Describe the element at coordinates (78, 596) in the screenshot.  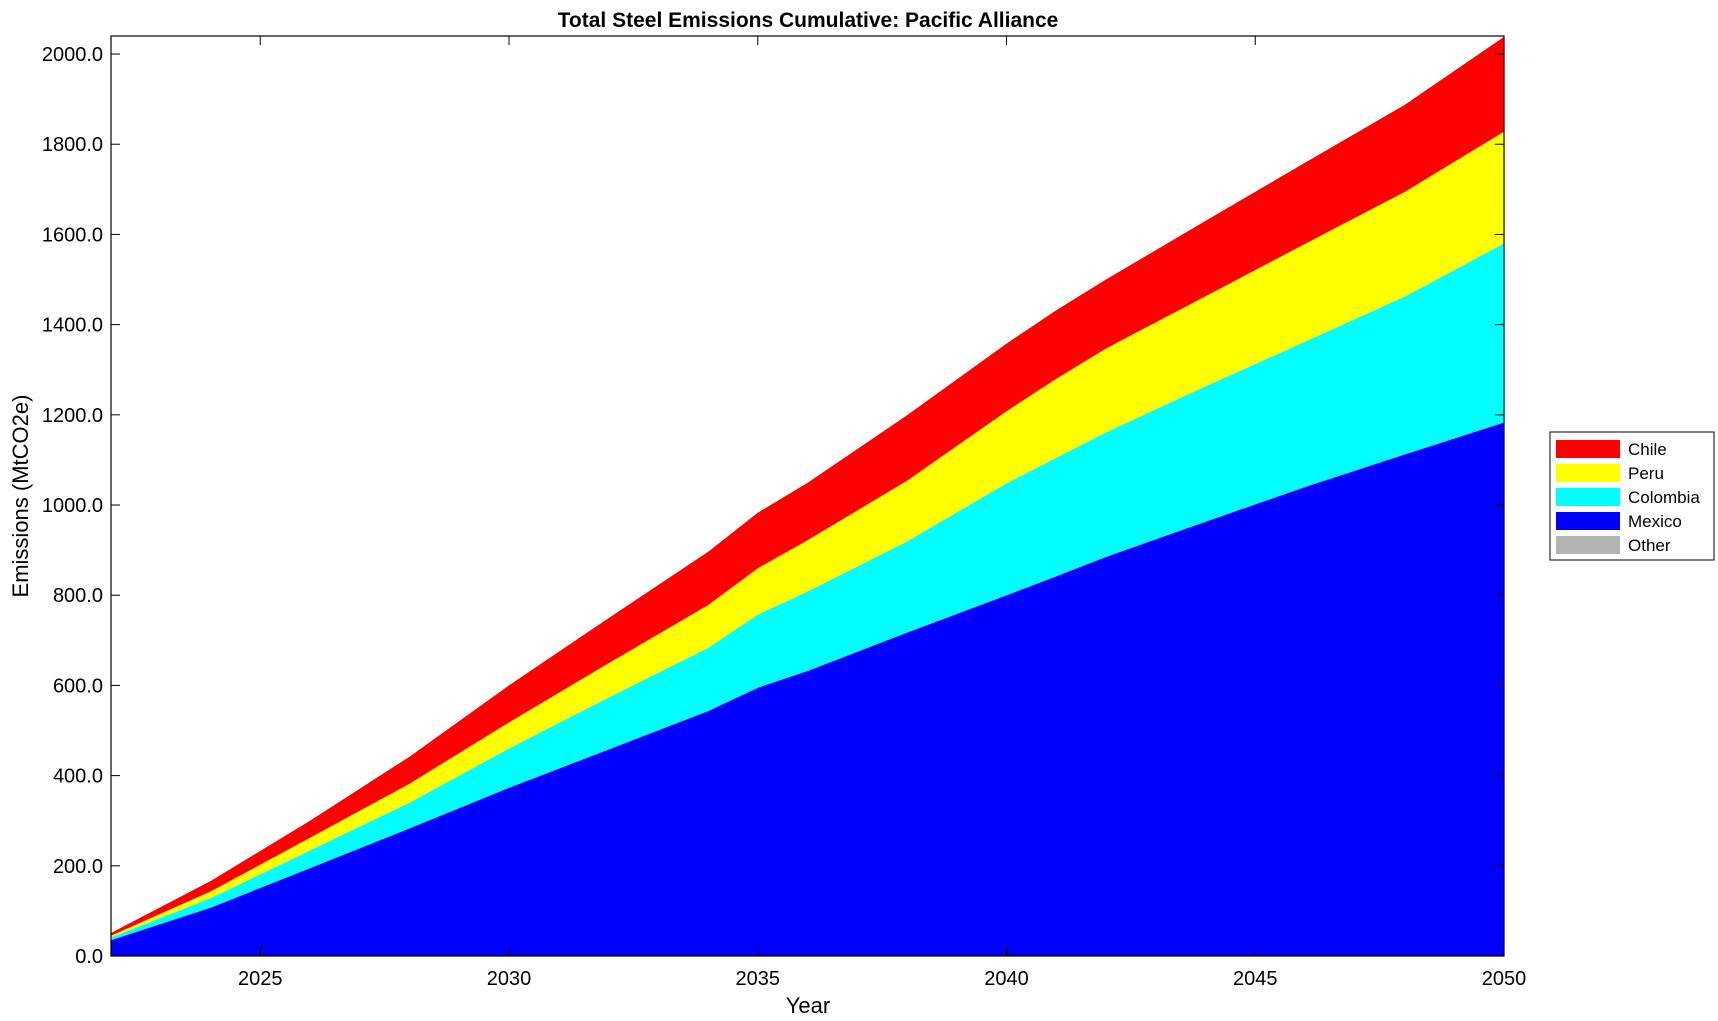
I see `y-tick-label: 800.0` at that location.